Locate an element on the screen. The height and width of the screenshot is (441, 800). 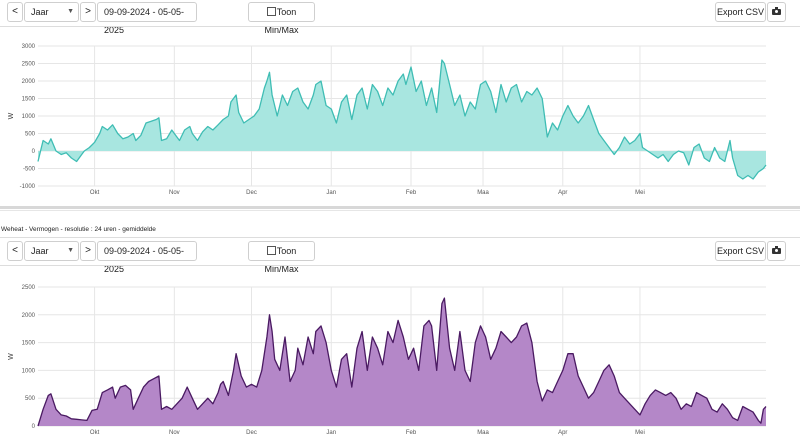
panel-divider-line is located at coordinates (400, 210).